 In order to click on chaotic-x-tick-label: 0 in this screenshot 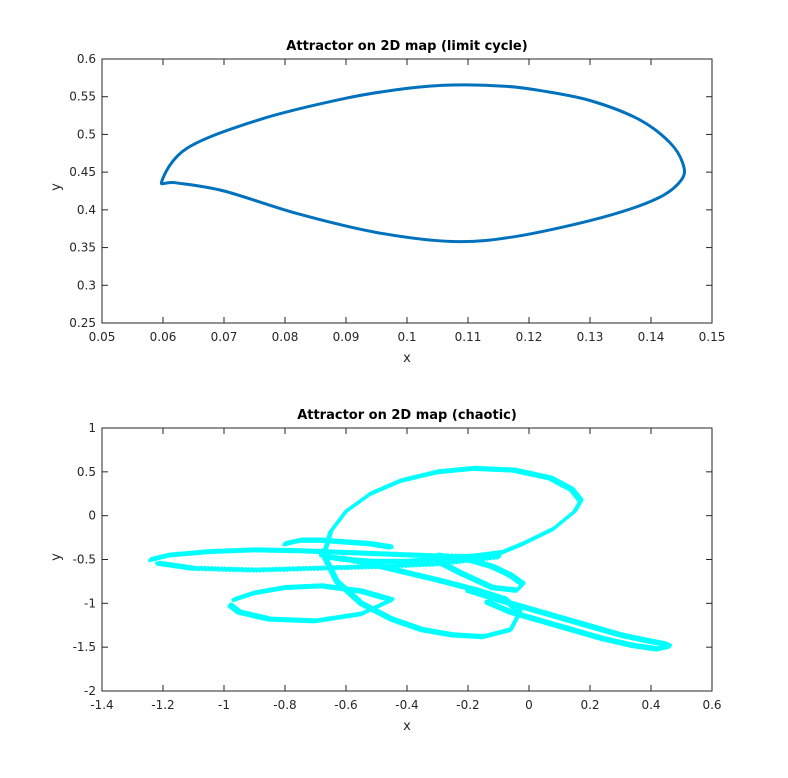, I will do `click(529, 705)`.